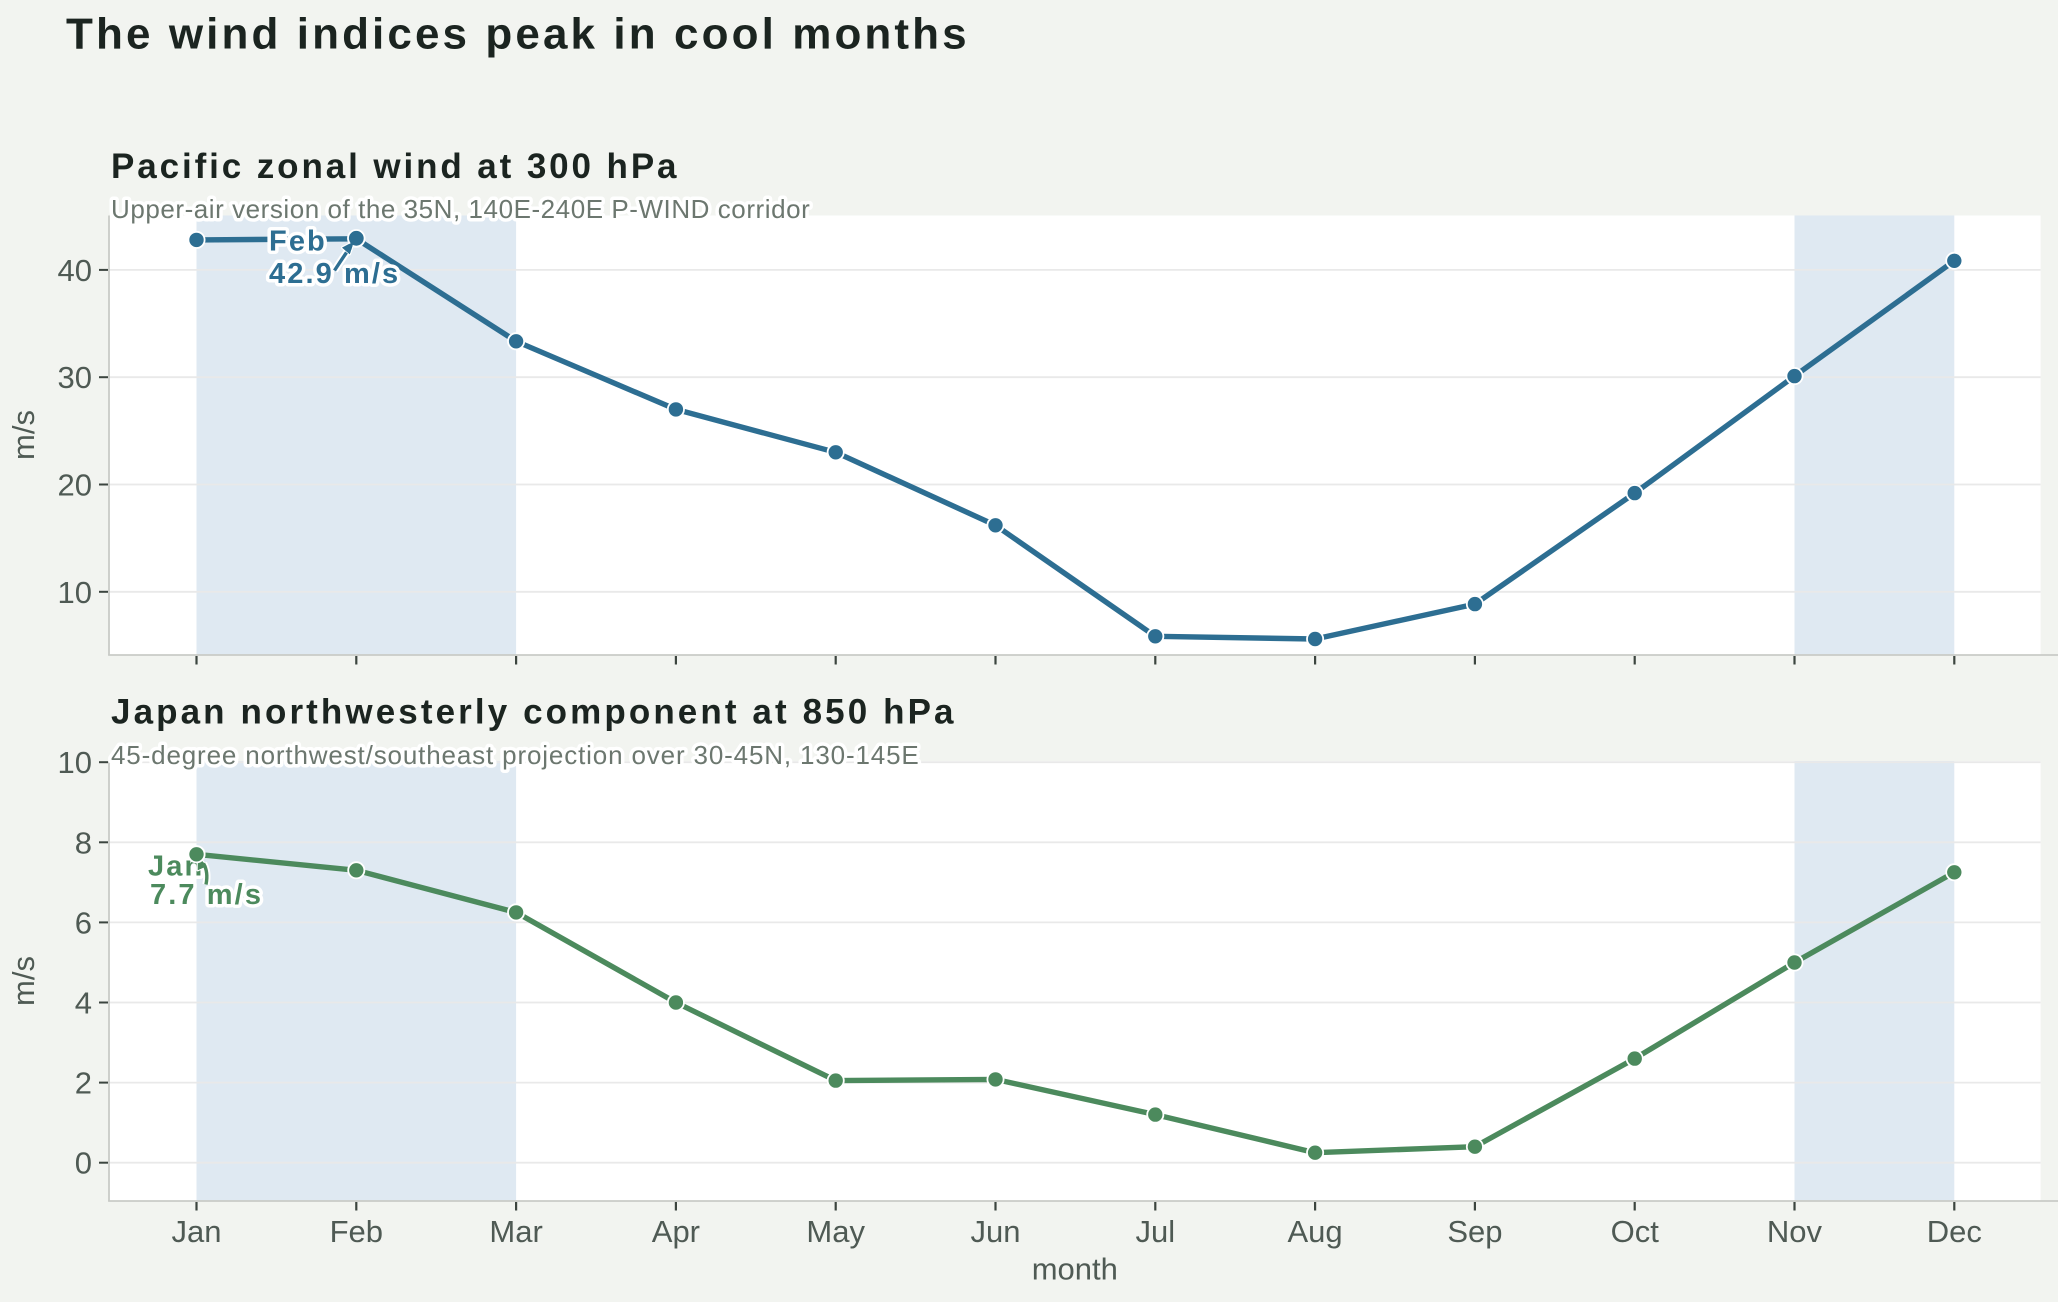  What do you see at coordinates (1635, 1231) in the screenshot?
I see `svg-text: Oct` at bounding box center [1635, 1231].